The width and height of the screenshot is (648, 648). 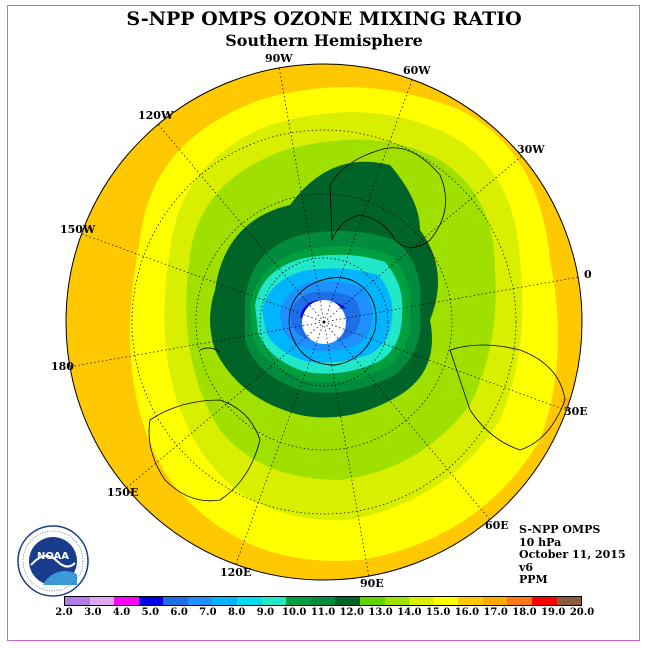 I want to click on info-units: PPM, so click(x=533, y=579).